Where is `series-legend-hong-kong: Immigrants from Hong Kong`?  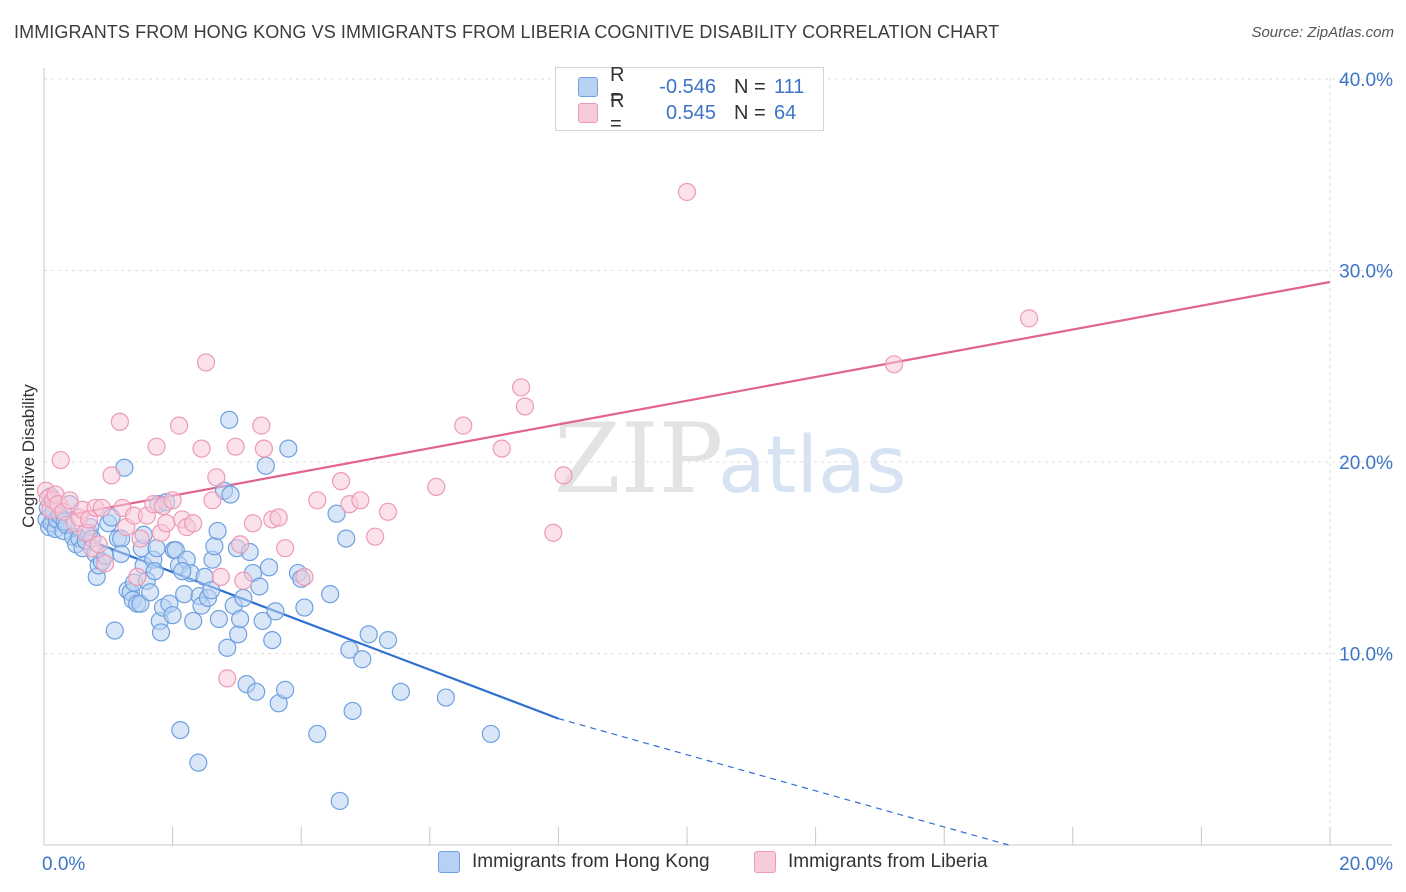
series-legend-hong-kong: Immigrants from Hong Kong is located at coordinates (574, 862).